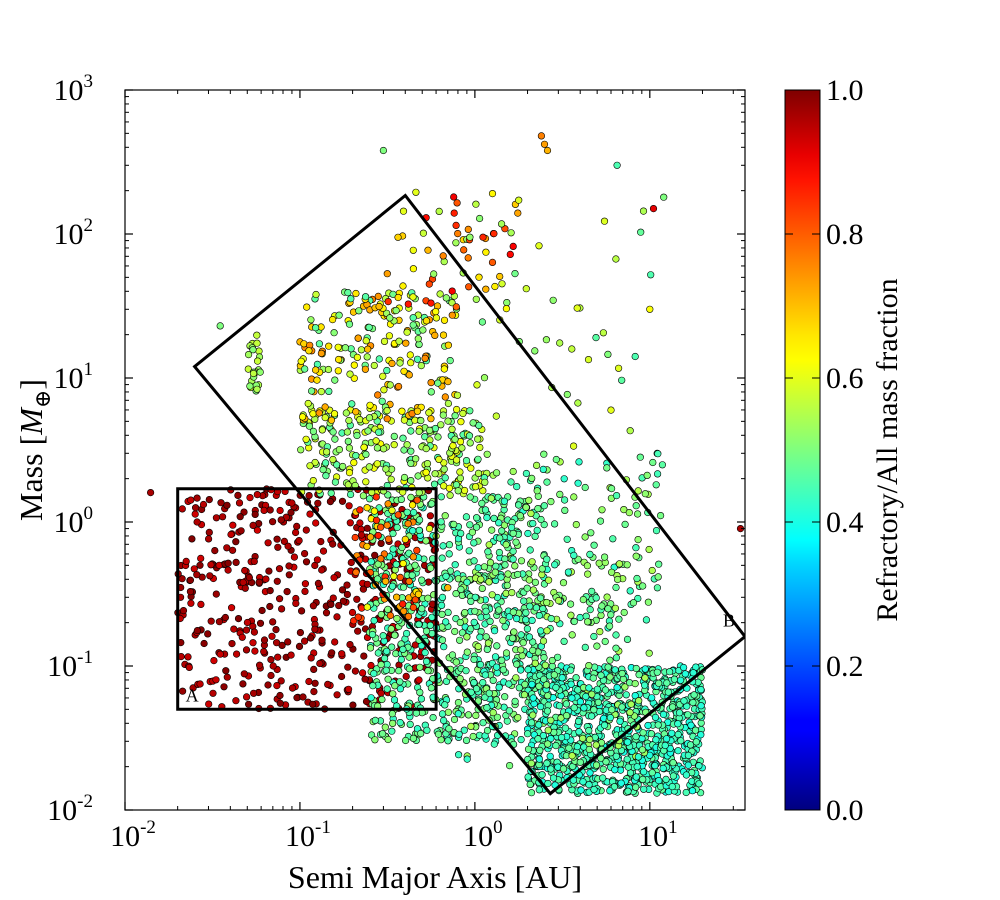 This screenshot has height=900, width=1000. What do you see at coordinates (887, 449) in the screenshot?
I see `colorbar-label: Refractory/All mass fraction` at bounding box center [887, 449].